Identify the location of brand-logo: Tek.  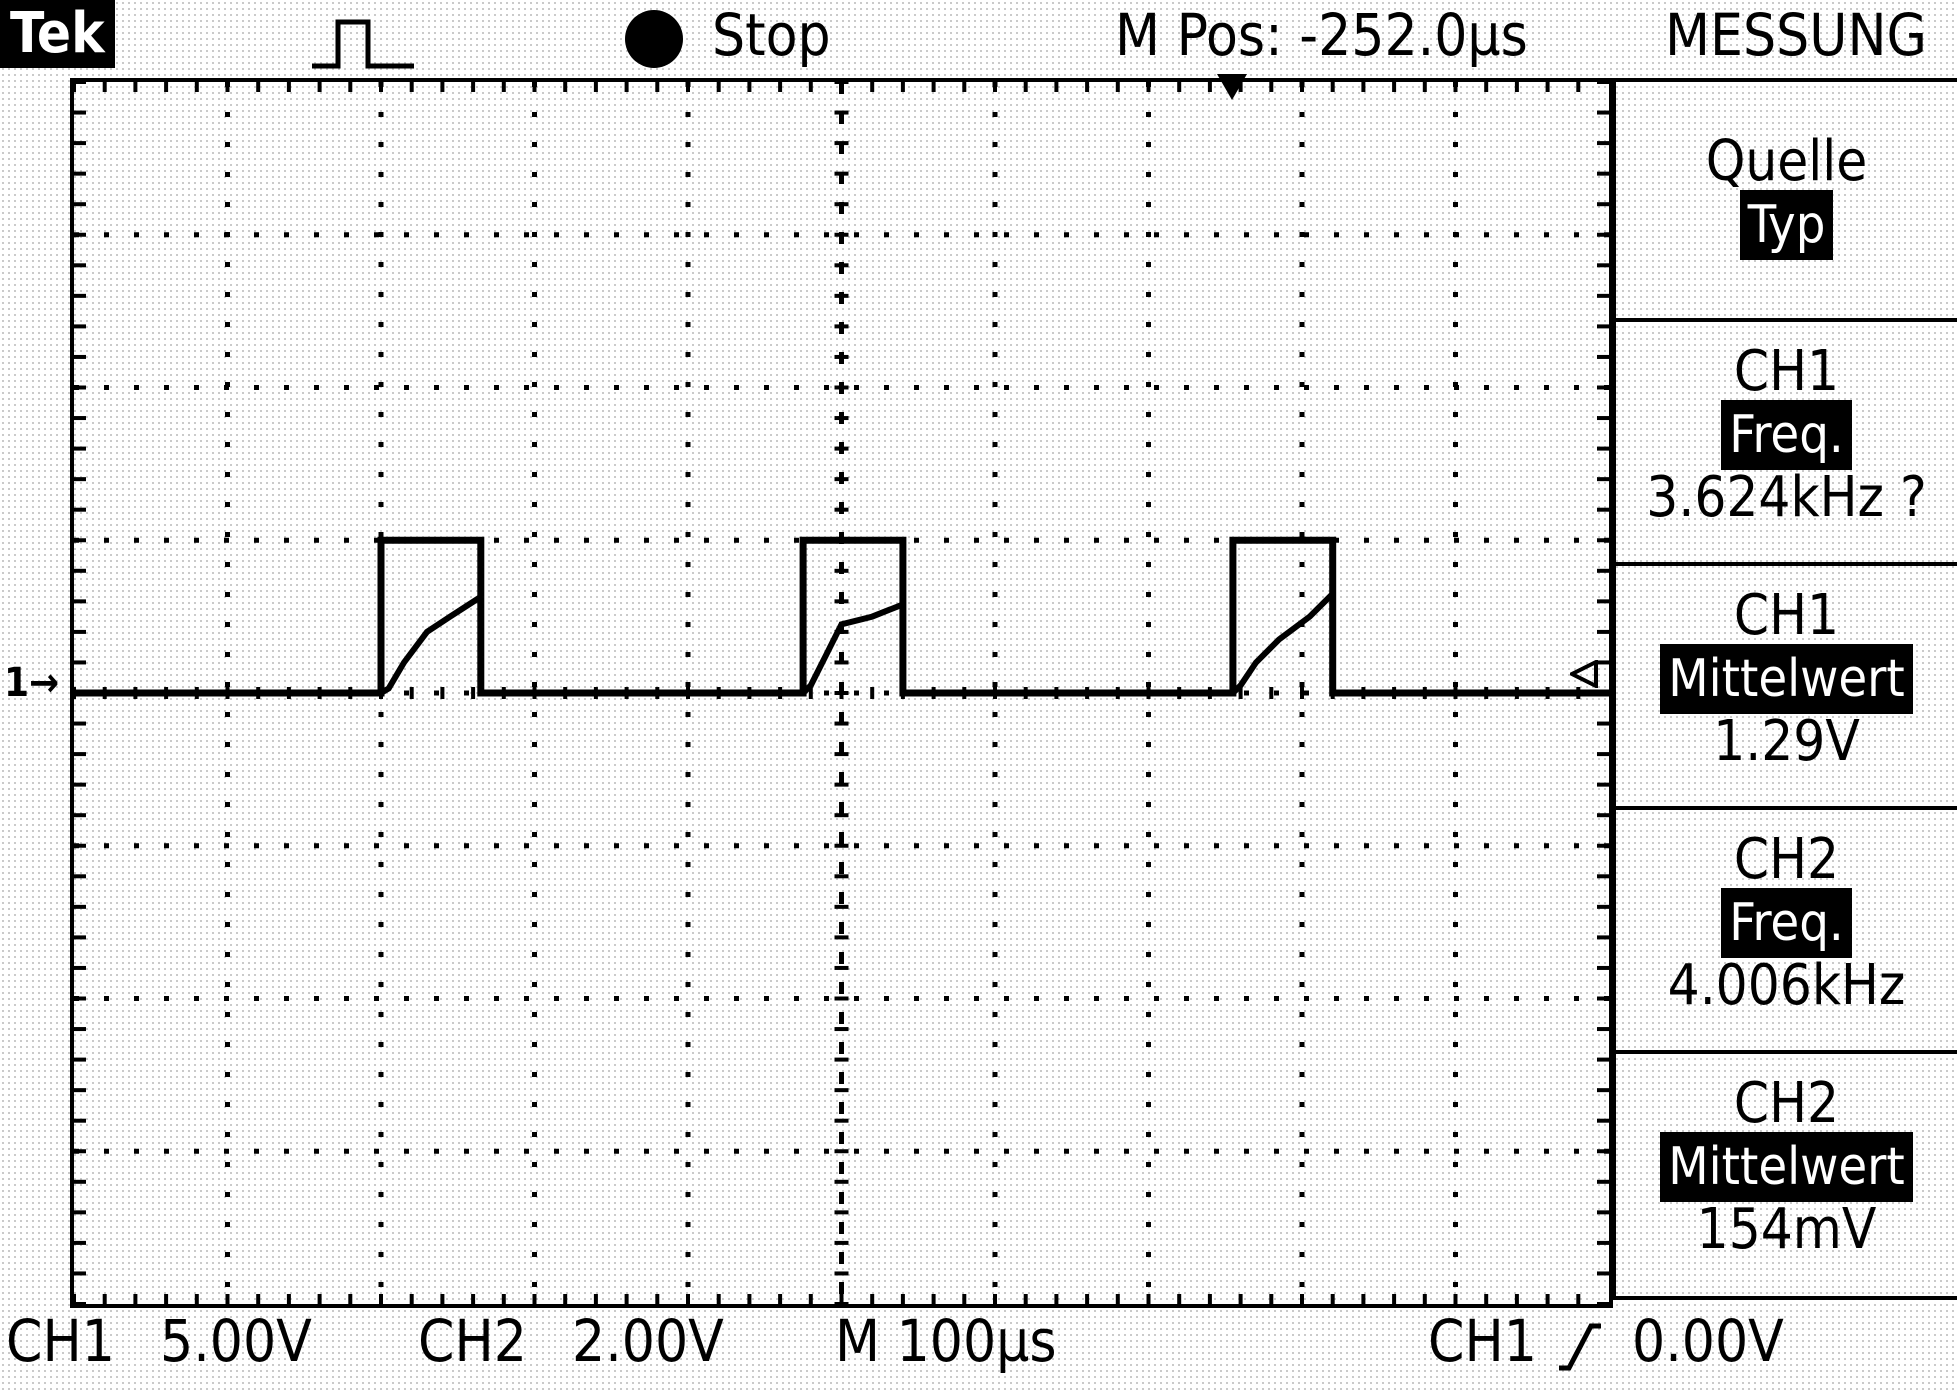
(57, 34).